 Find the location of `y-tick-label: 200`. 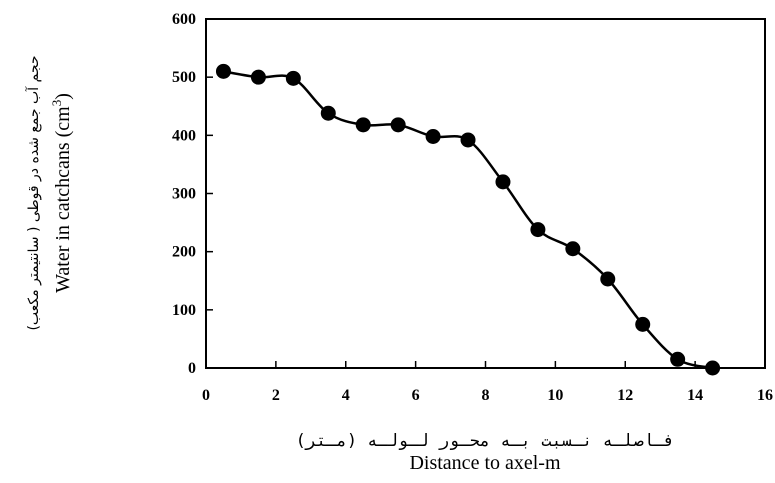

y-tick-label: 200 is located at coordinates (184, 252).